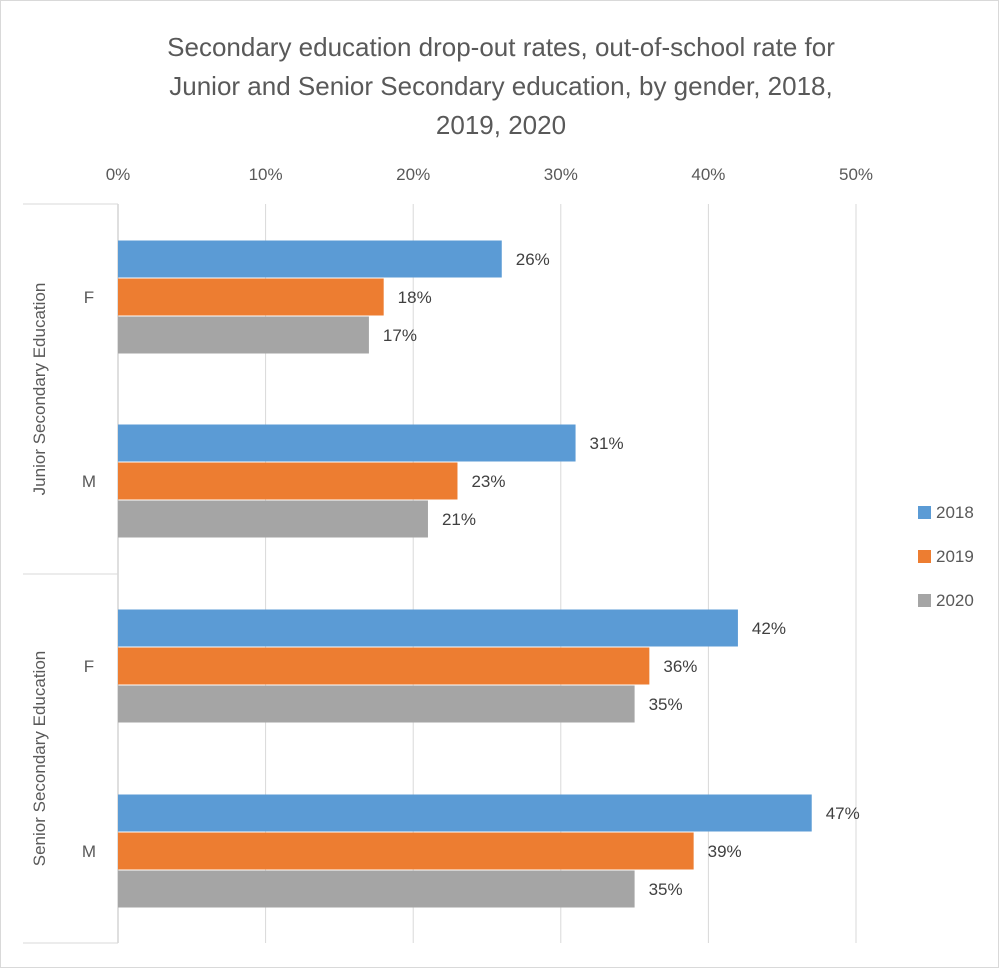  I want to click on x-tick-label: 40%, so click(708, 174).